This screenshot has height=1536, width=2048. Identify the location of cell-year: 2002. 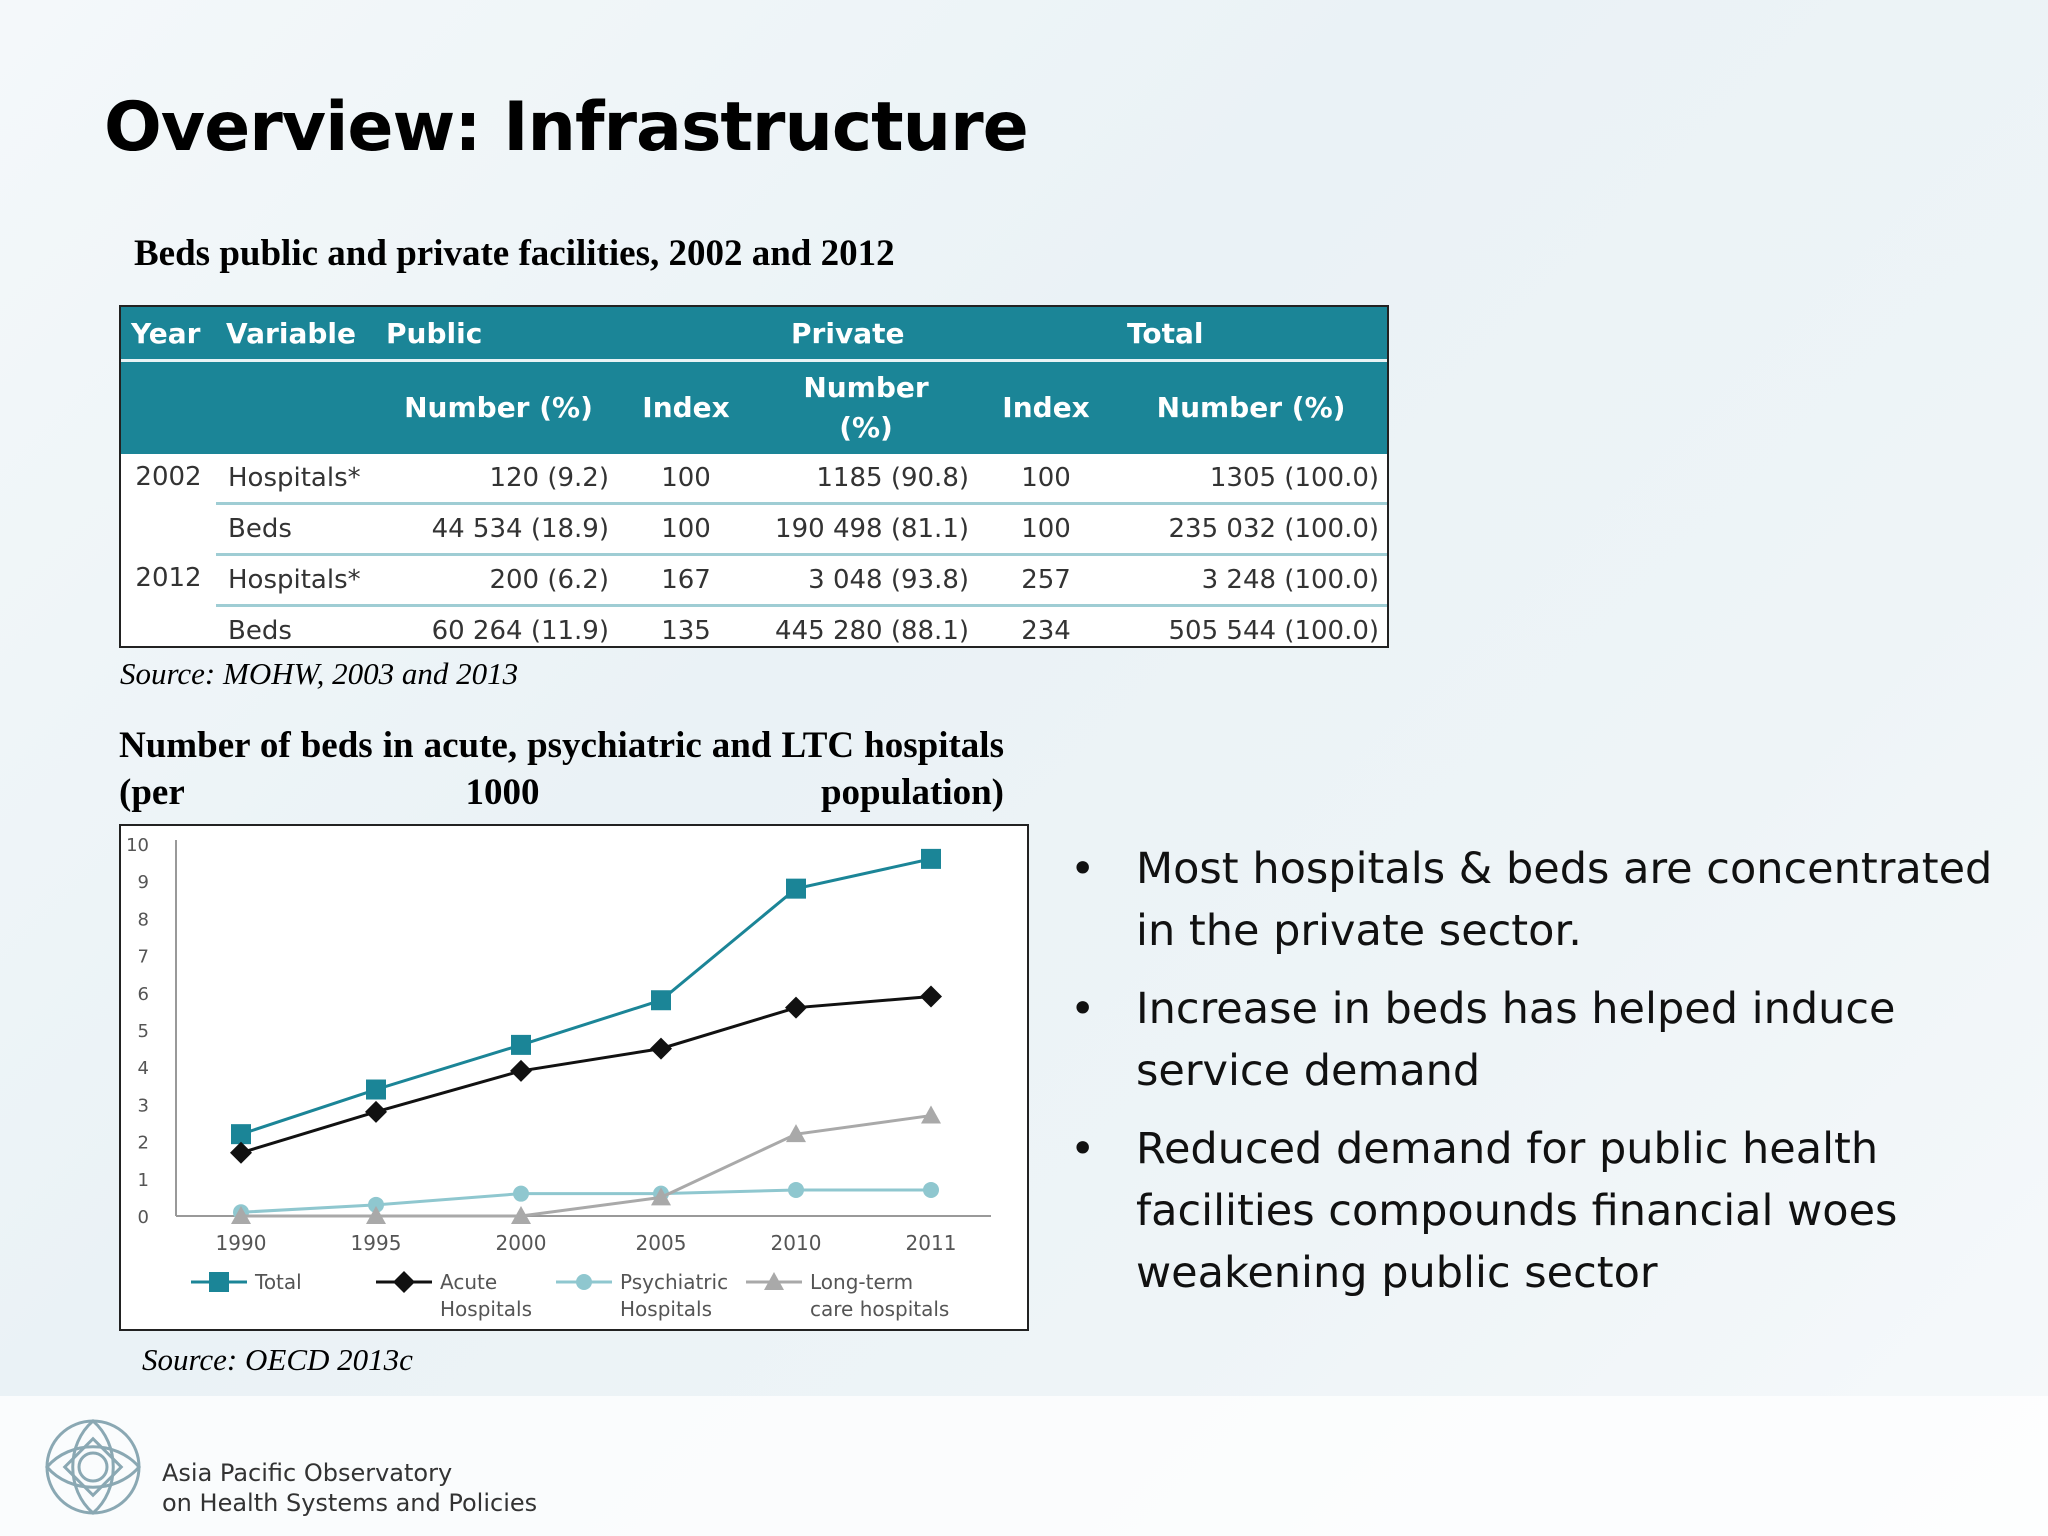
(168, 477).